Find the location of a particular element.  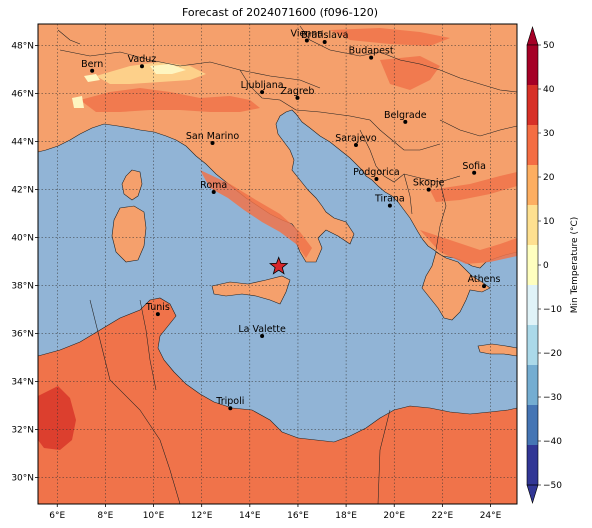

lon-tick-label: 10°E is located at coordinates (154, 516).